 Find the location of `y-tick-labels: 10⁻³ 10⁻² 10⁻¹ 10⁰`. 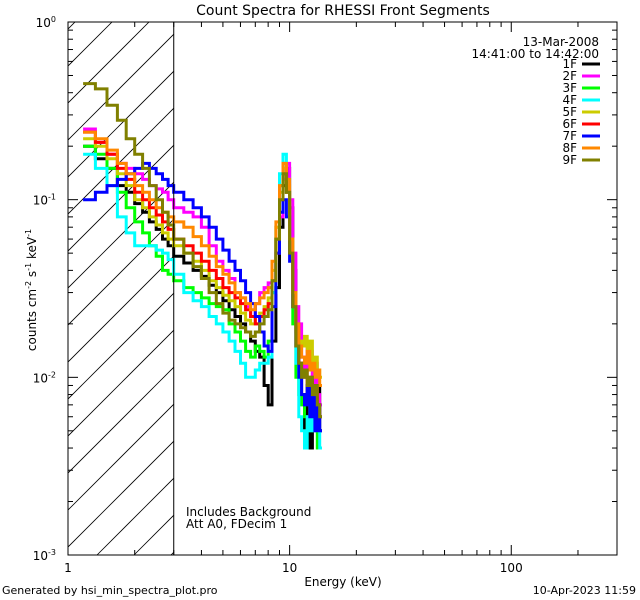

y-tick-labels: 10⁻³ 10⁻² 10⁻¹ 10⁰ is located at coordinates (44, 289).